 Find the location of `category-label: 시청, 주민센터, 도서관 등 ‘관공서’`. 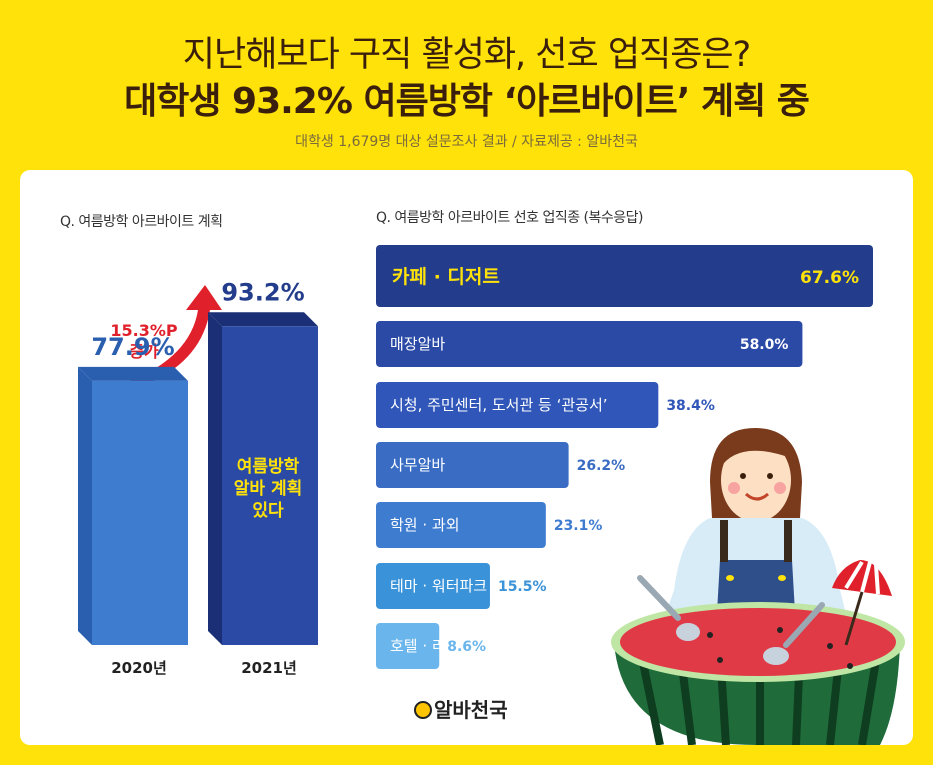

category-label: 시청, 주민센터, 도서관 등 ‘관공서’ is located at coordinates (499, 405).